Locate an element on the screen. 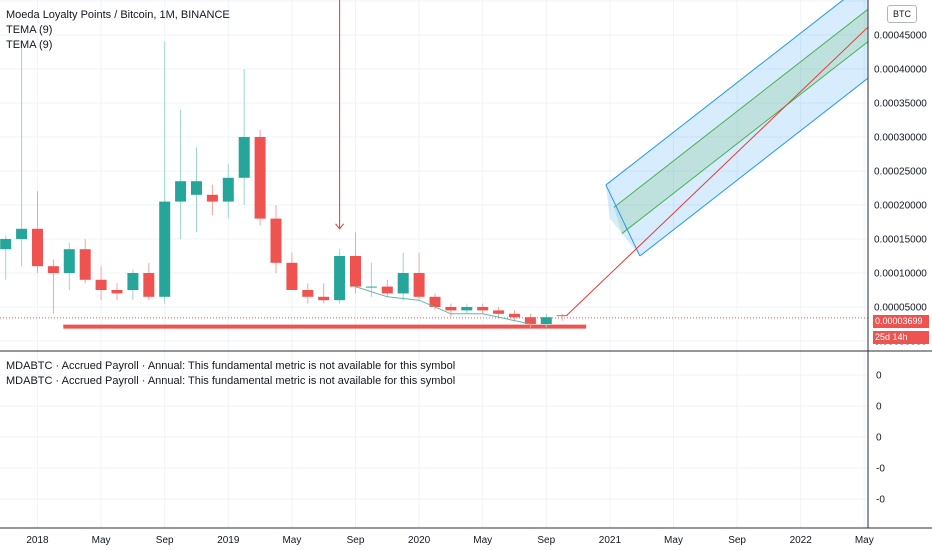 This screenshot has width=932, height=550. channel-mid-green is located at coordinates (757, 128).